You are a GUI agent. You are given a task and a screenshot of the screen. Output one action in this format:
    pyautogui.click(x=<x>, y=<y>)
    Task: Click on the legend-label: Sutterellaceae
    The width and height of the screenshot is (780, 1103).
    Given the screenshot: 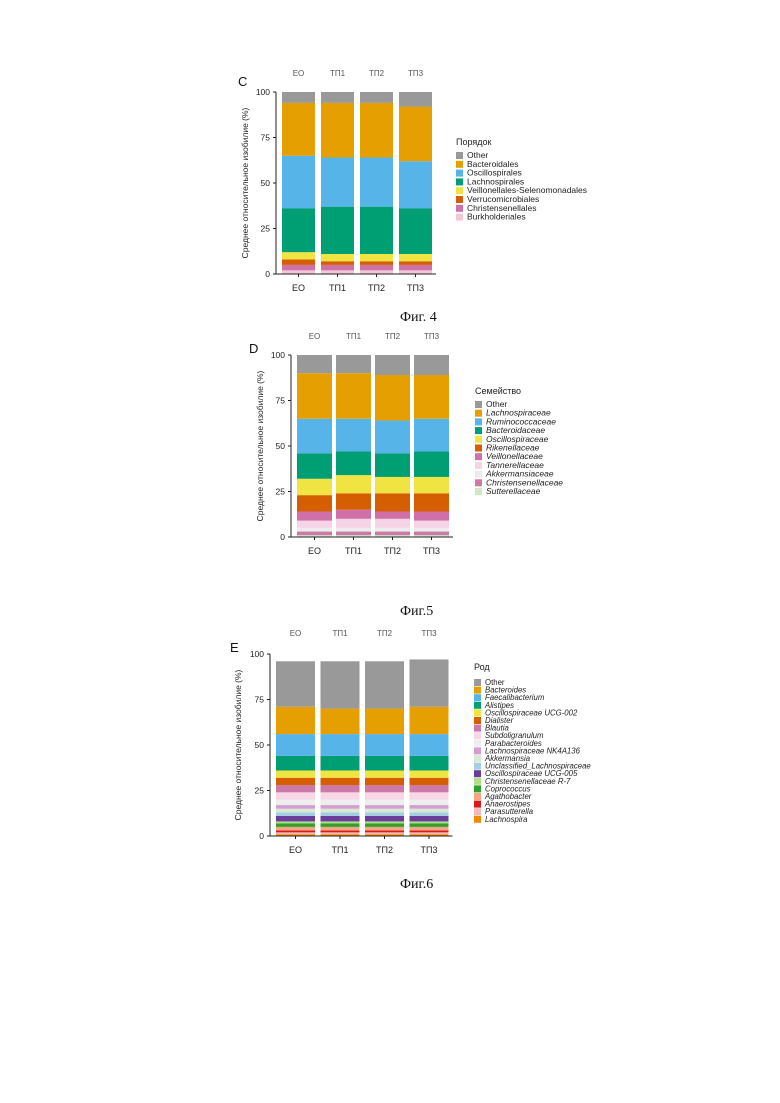 What is the action you would take?
    pyautogui.click(x=513, y=491)
    